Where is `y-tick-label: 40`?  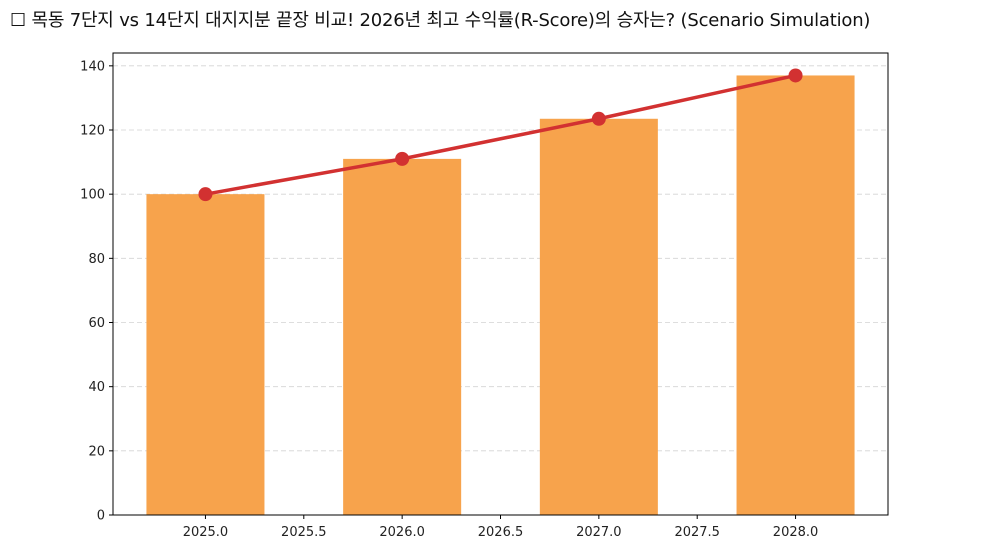 y-tick-label: 40 is located at coordinates (96, 387).